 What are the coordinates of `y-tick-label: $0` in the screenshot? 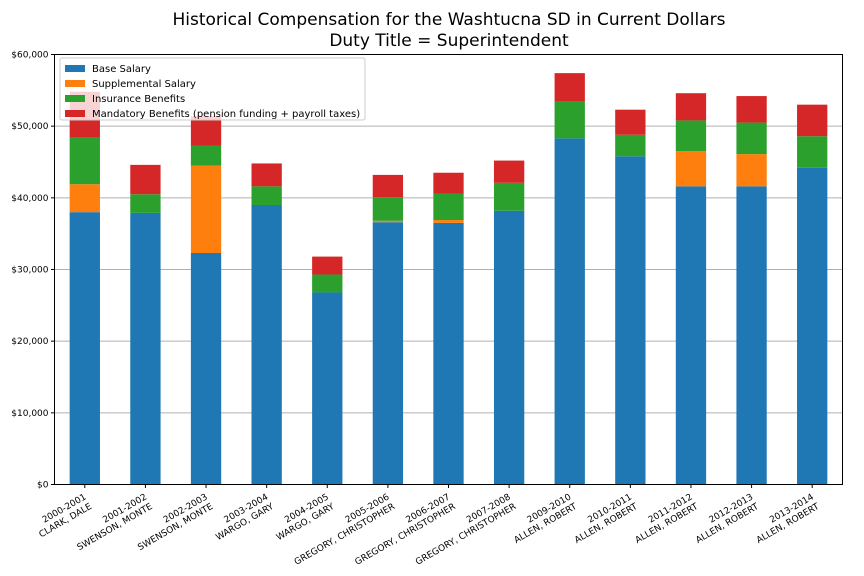 It's located at (43, 486).